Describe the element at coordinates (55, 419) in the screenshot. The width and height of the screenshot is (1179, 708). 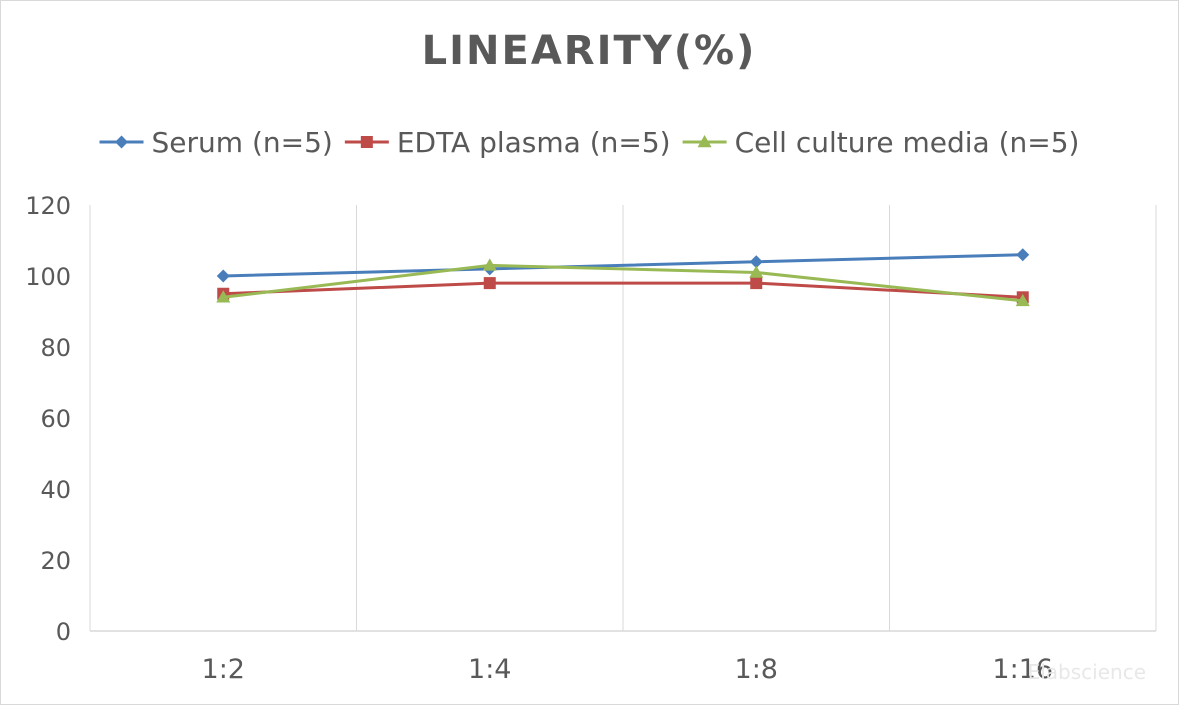
I see `y-tick-label: 60` at that location.